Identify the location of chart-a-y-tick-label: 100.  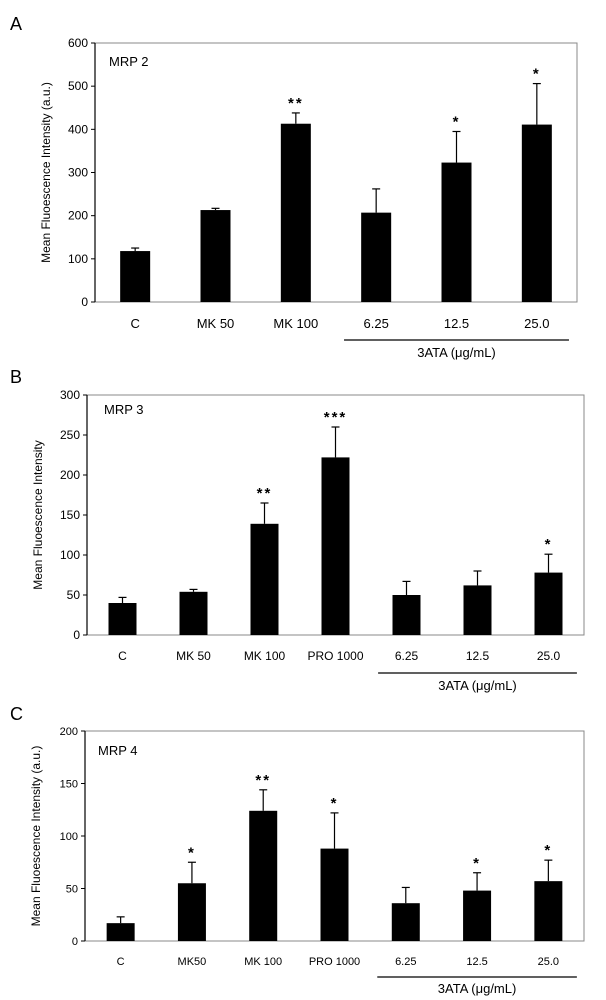
(78, 259).